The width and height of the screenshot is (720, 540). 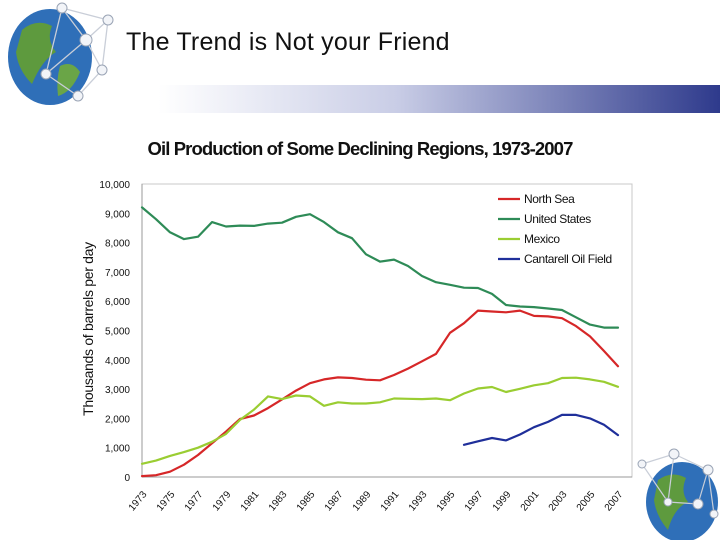 What do you see at coordinates (418, 501) in the screenshot?
I see `x-tick-label: 1993` at bounding box center [418, 501].